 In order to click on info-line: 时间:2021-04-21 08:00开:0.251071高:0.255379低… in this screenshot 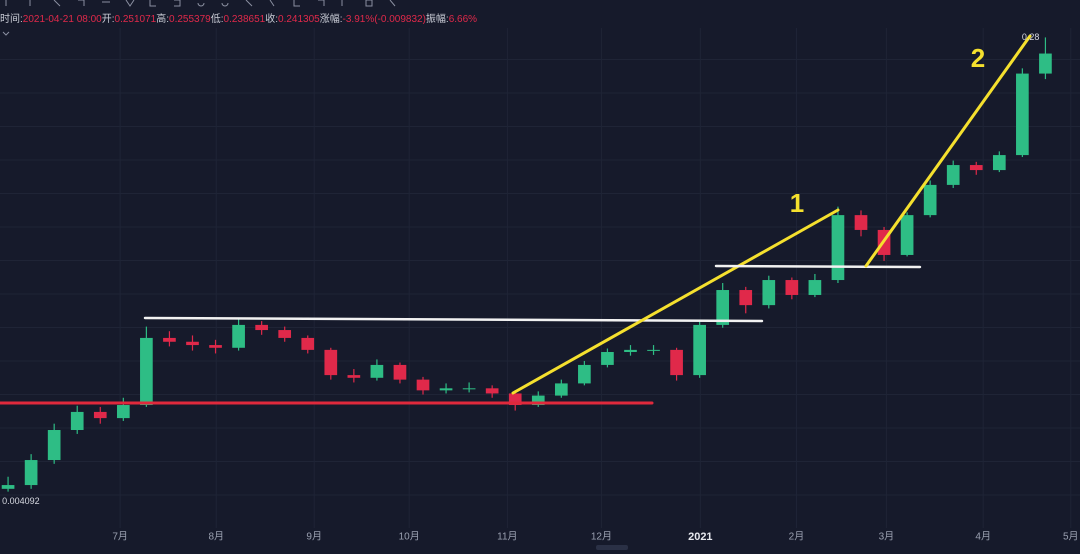, I will do `click(238, 18)`.